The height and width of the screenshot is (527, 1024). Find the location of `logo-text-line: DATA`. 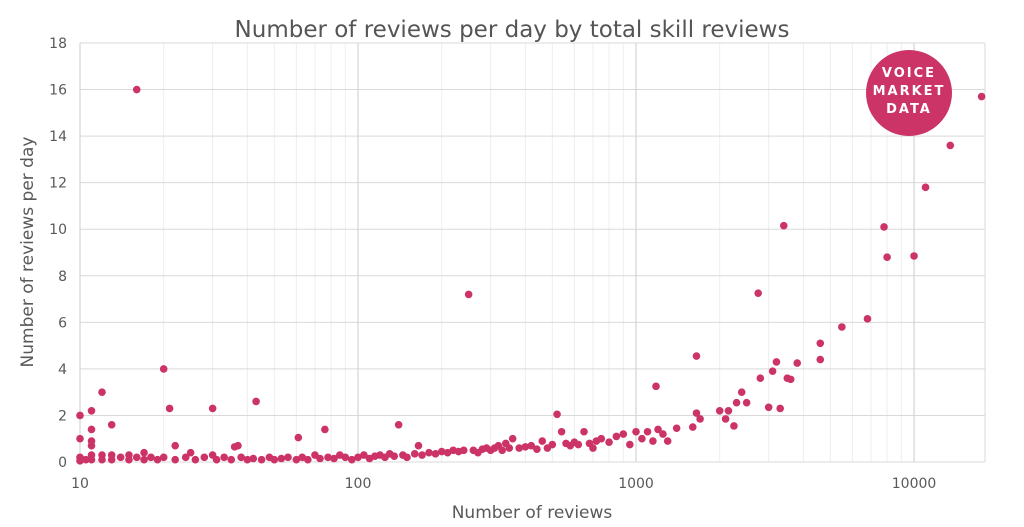

logo-text-line: DATA is located at coordinates (909, 109).